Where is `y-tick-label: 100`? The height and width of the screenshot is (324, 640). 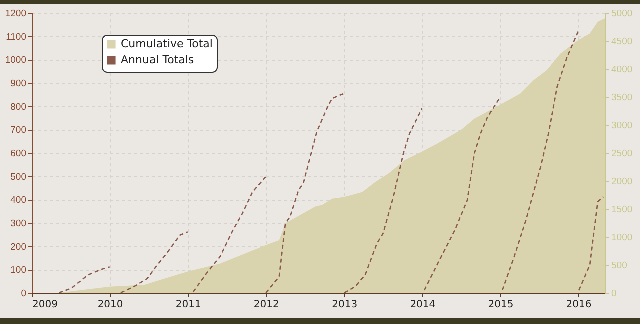 y-tick-label: 100 is located at coordinates (18, 270).